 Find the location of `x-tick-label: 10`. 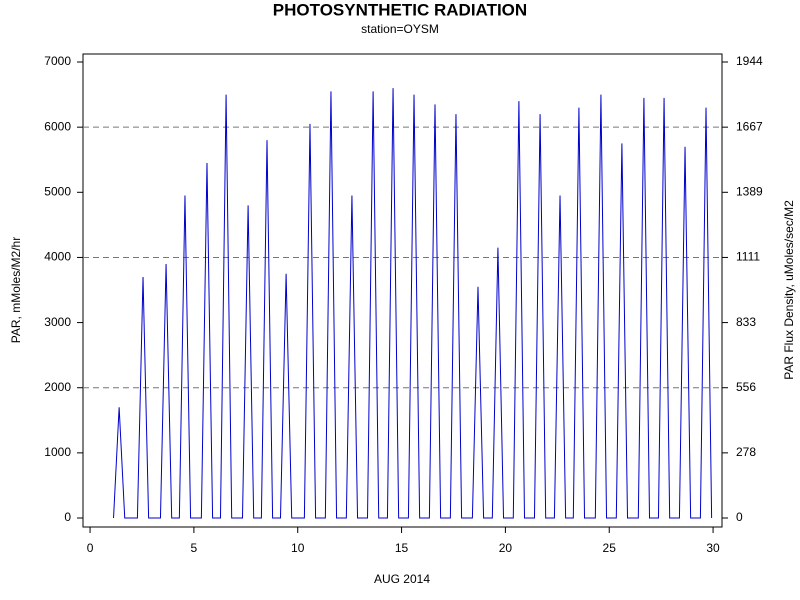

x-tick-label: 10 is located at coordinates (298, 548).